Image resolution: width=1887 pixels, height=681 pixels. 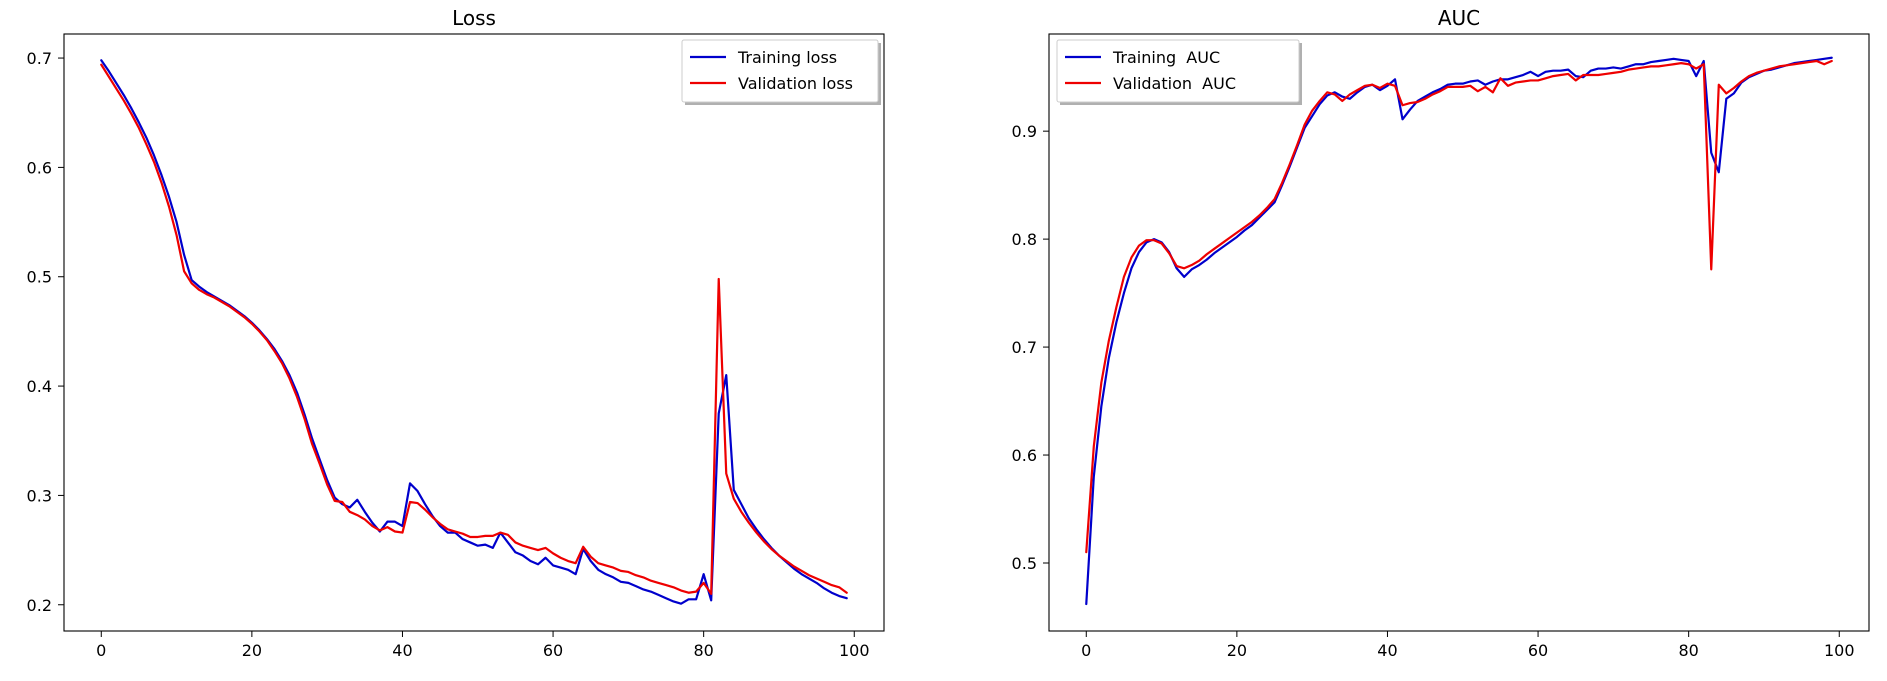 I want to click on auc-x-tick-label: 80, so click(x=1688, y=650).